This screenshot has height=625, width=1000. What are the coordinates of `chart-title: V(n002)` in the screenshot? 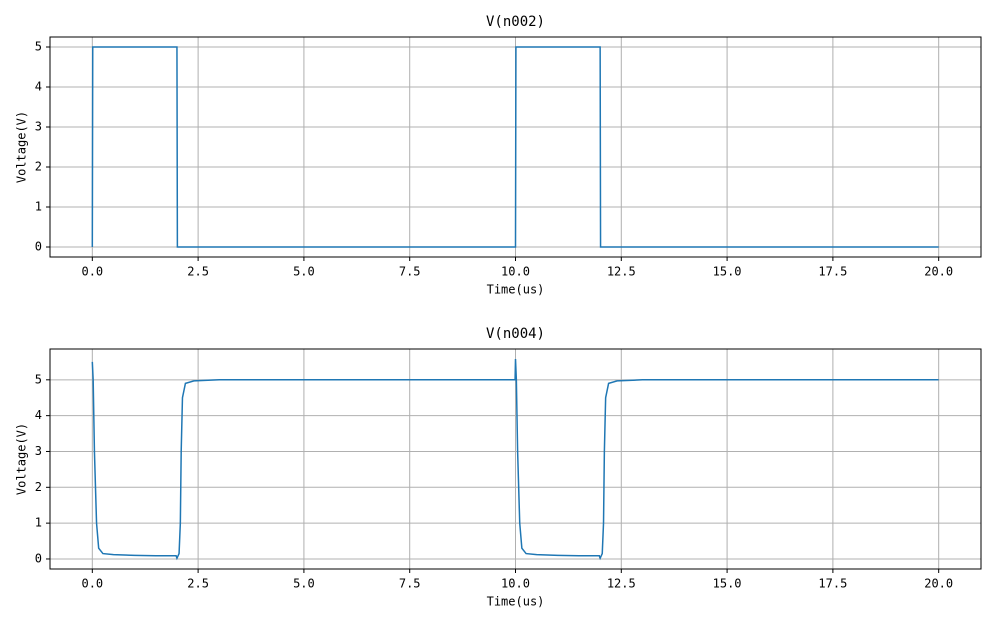 It's located at (515, 22).